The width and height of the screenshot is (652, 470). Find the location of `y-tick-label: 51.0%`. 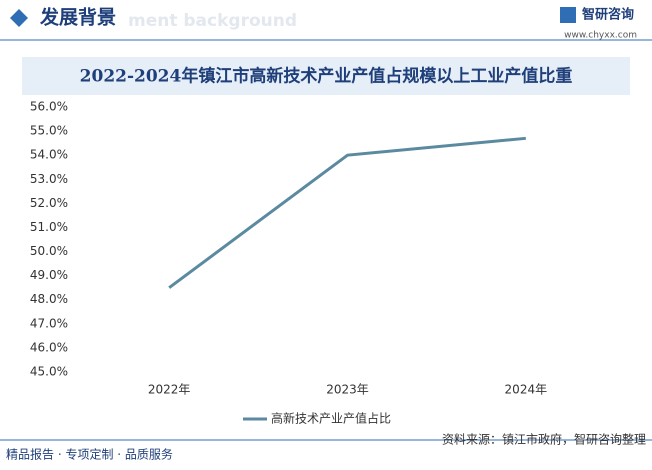

y-tick-label: 51.0% is located at coordinates (49, 227).